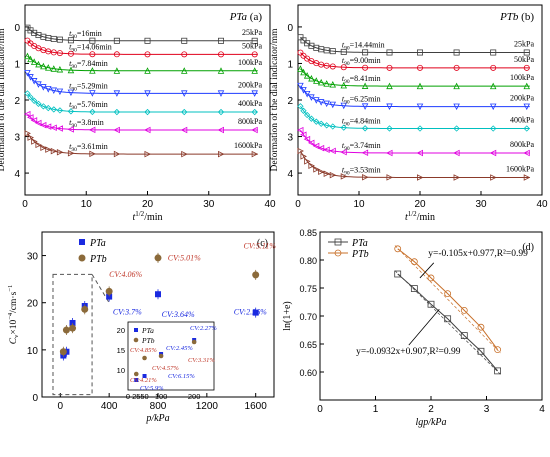  Describe the element at coordinates (128, 396) in the screenshot. I see `inset-x-tick-label: 0` at that location.